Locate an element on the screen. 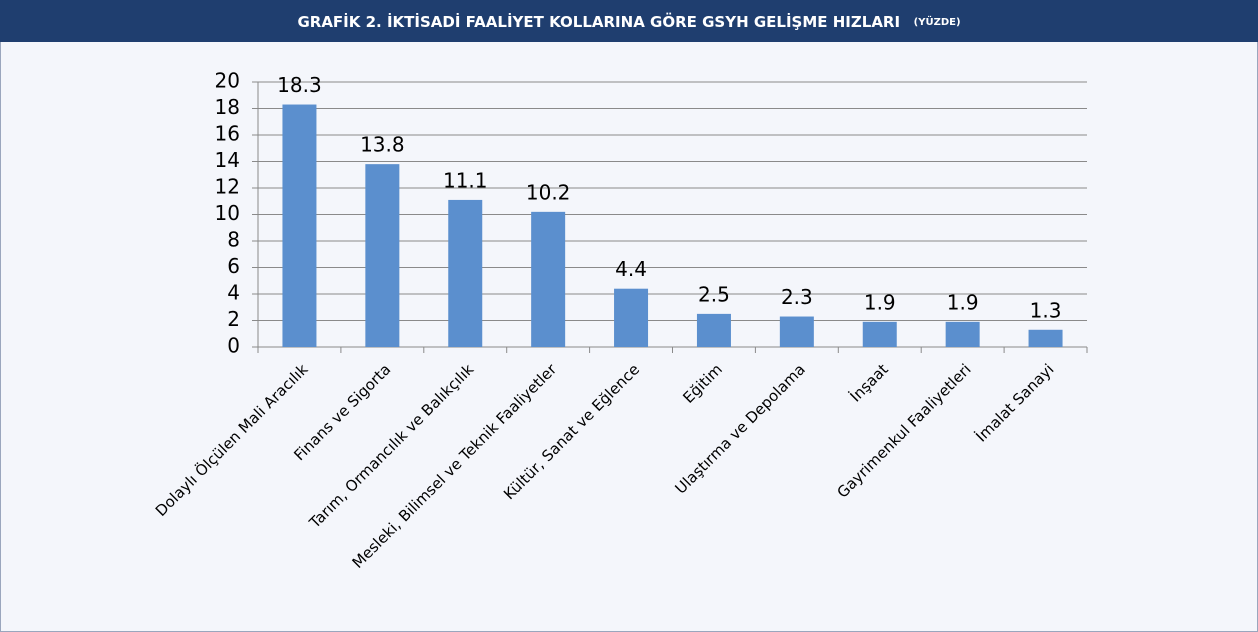  y-tick-label: 8 is located at coordinates (233, 240).